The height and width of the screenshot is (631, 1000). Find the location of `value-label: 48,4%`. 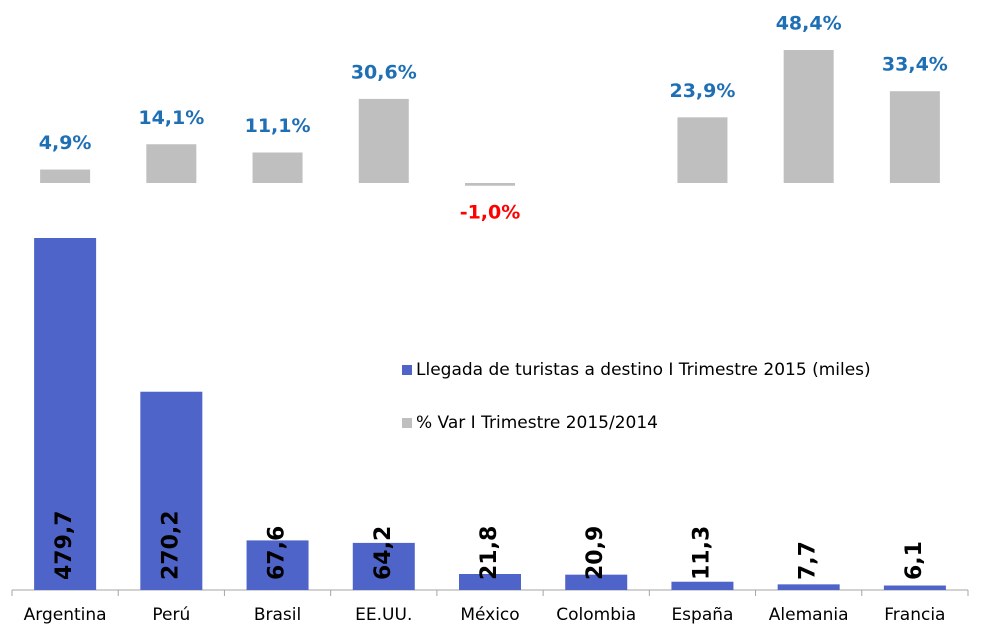

value-label: 48,4% is located at coordinates (809, 24).